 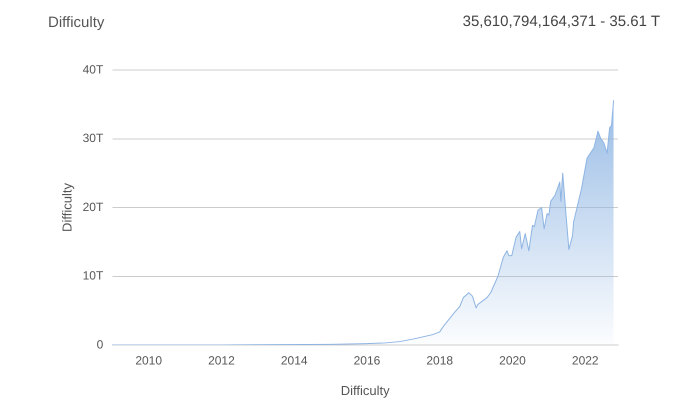 What do you see at coordinates (367, 361) in the screenshot?
I see `x-tick-label: 2016` at bounding box center [367, 361].